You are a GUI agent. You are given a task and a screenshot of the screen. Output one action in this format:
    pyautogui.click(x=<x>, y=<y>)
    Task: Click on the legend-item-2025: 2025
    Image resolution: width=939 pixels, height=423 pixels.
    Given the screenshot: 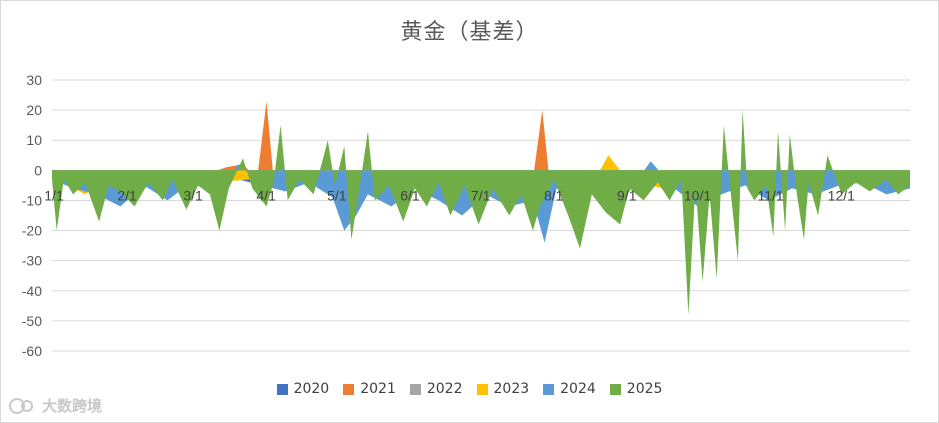 What is the action you would take?
    pyautogui.click(x=636, y=389)
    